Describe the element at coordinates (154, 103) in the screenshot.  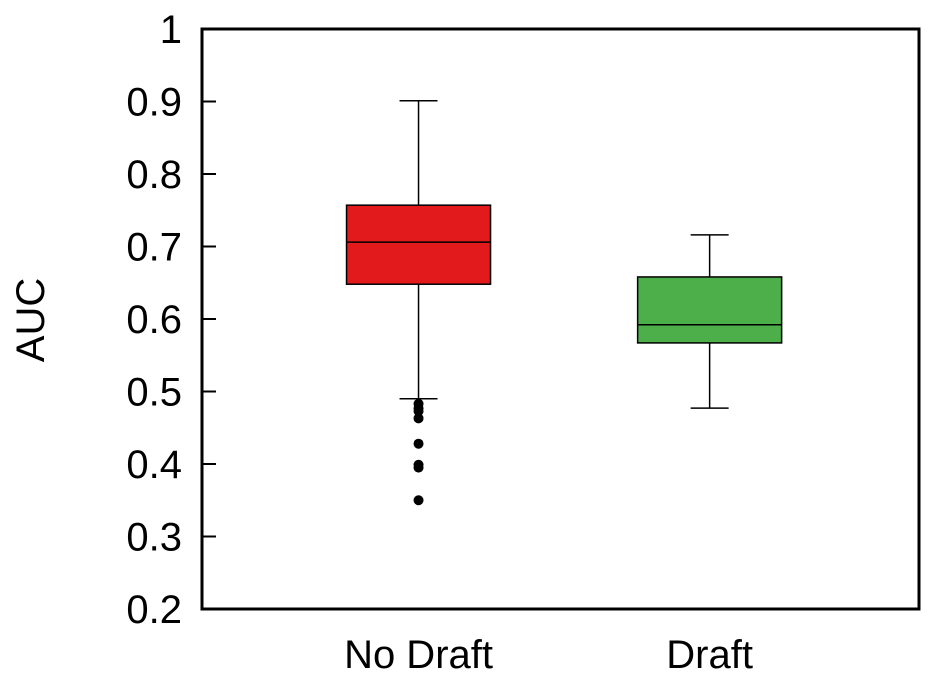
I see `y-tick-label: 0.9` at that location.